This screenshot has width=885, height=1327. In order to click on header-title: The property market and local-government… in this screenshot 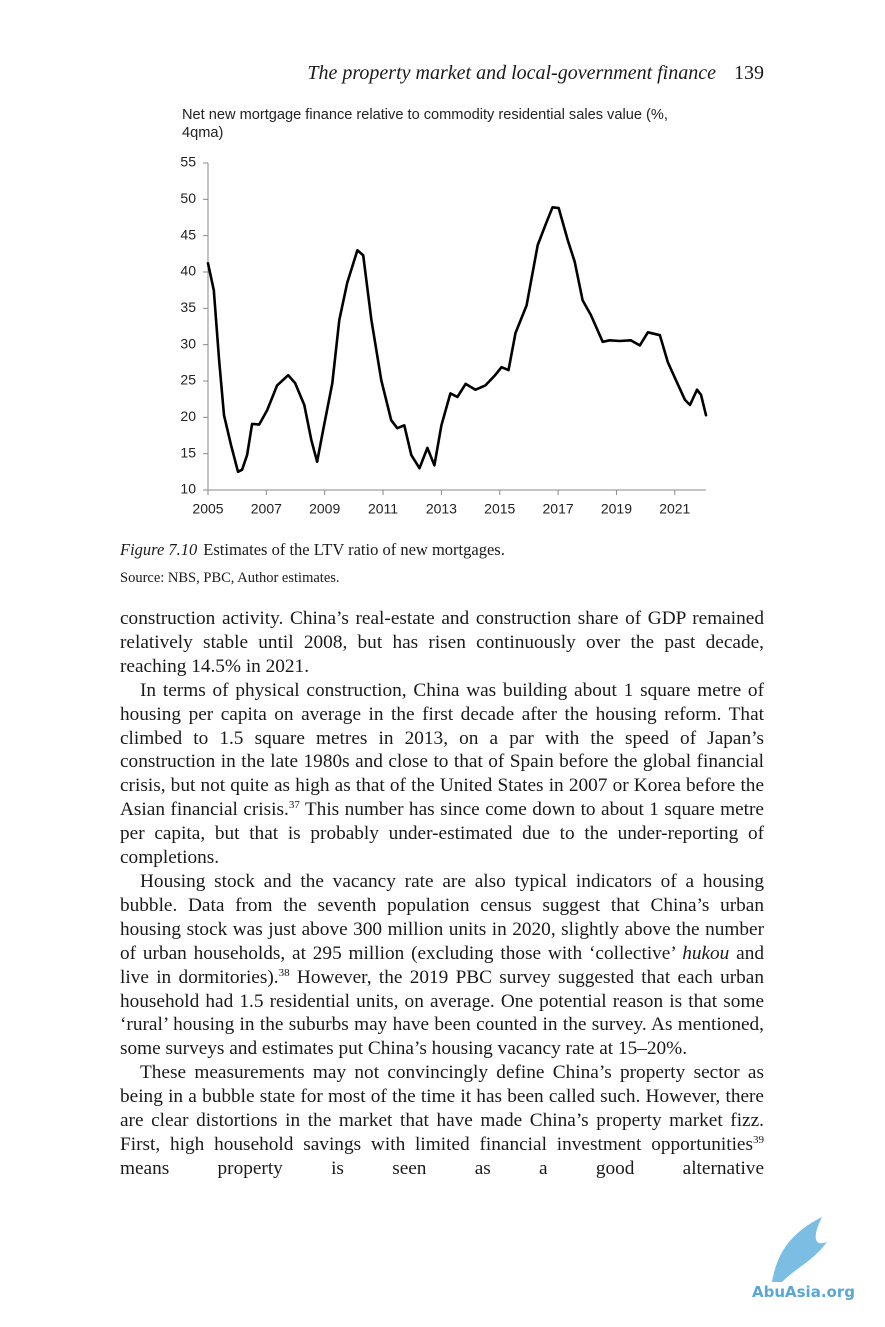, I will do `click(511, 73)`.